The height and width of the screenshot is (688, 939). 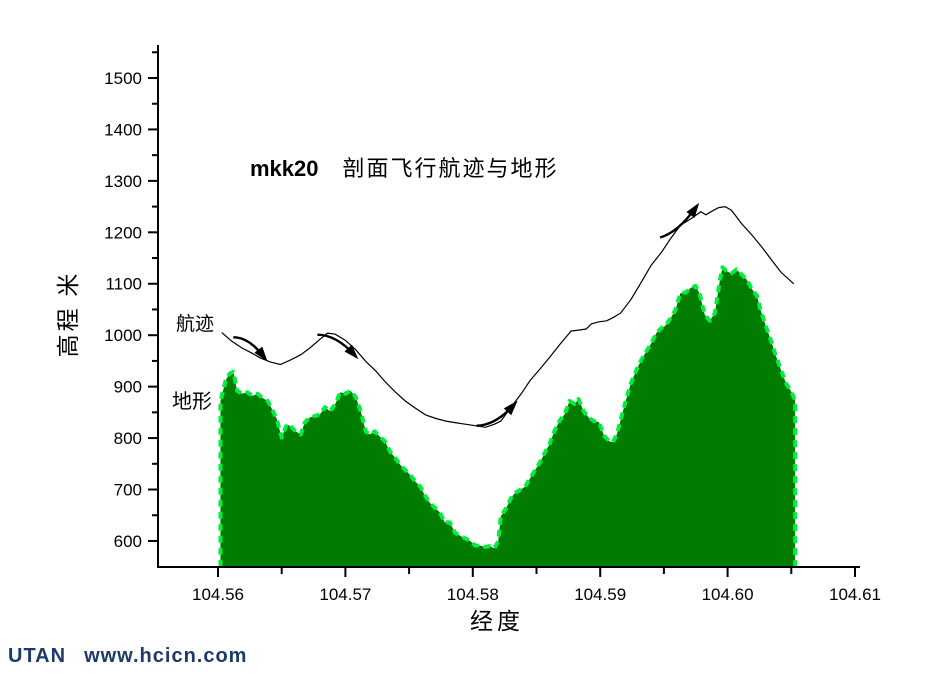 I want to click on watermark-url: www.hcicn.com, so click(x=166, y=656).